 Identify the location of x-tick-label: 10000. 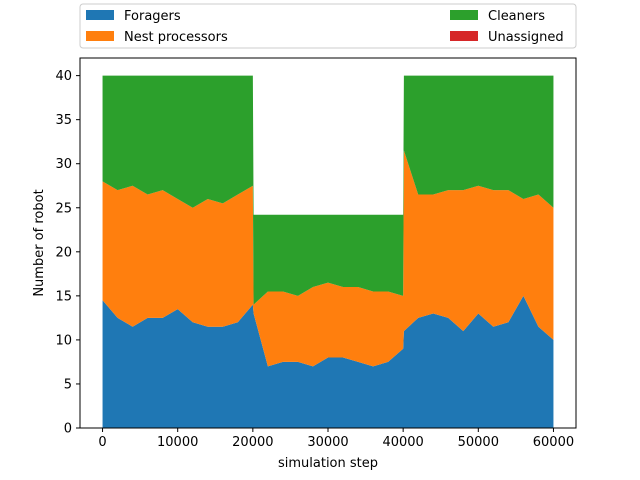
(177, 442).